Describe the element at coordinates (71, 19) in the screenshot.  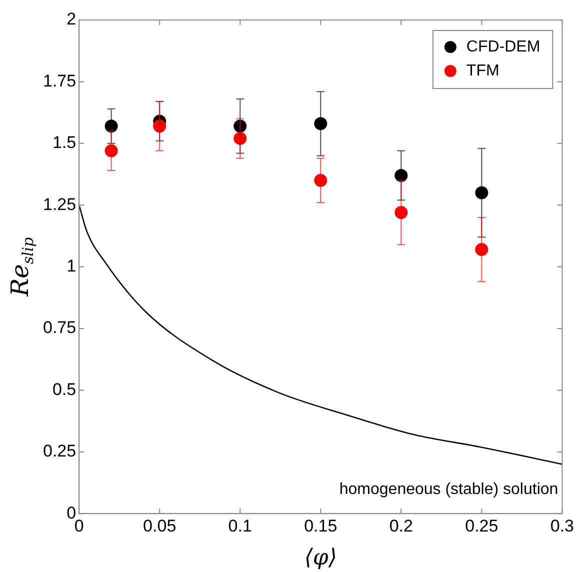
I see `y-tick-label: 2` at that location.